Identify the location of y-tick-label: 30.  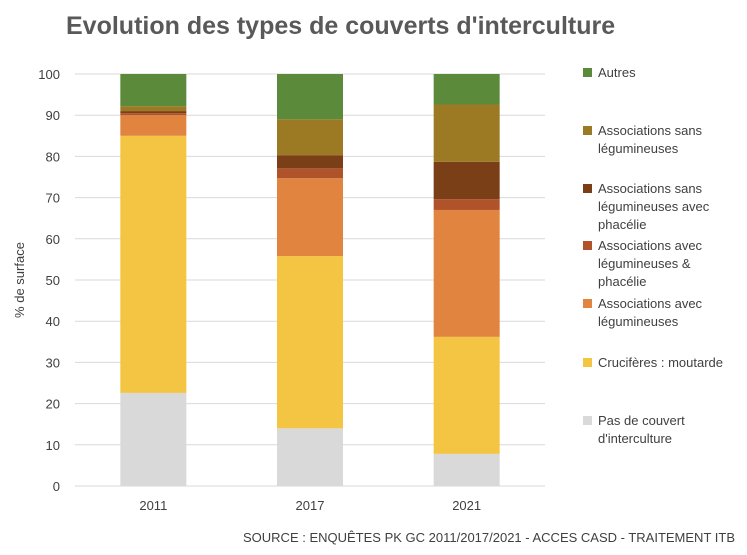
(53, 362).